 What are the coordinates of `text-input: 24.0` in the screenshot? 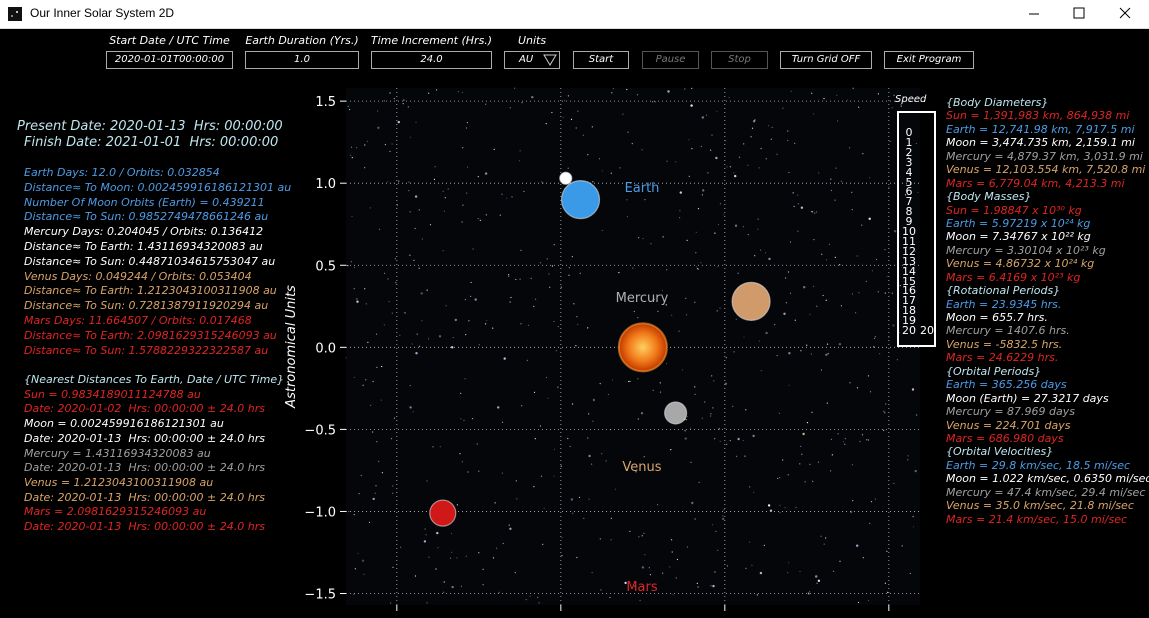 It's located at (431, 60).